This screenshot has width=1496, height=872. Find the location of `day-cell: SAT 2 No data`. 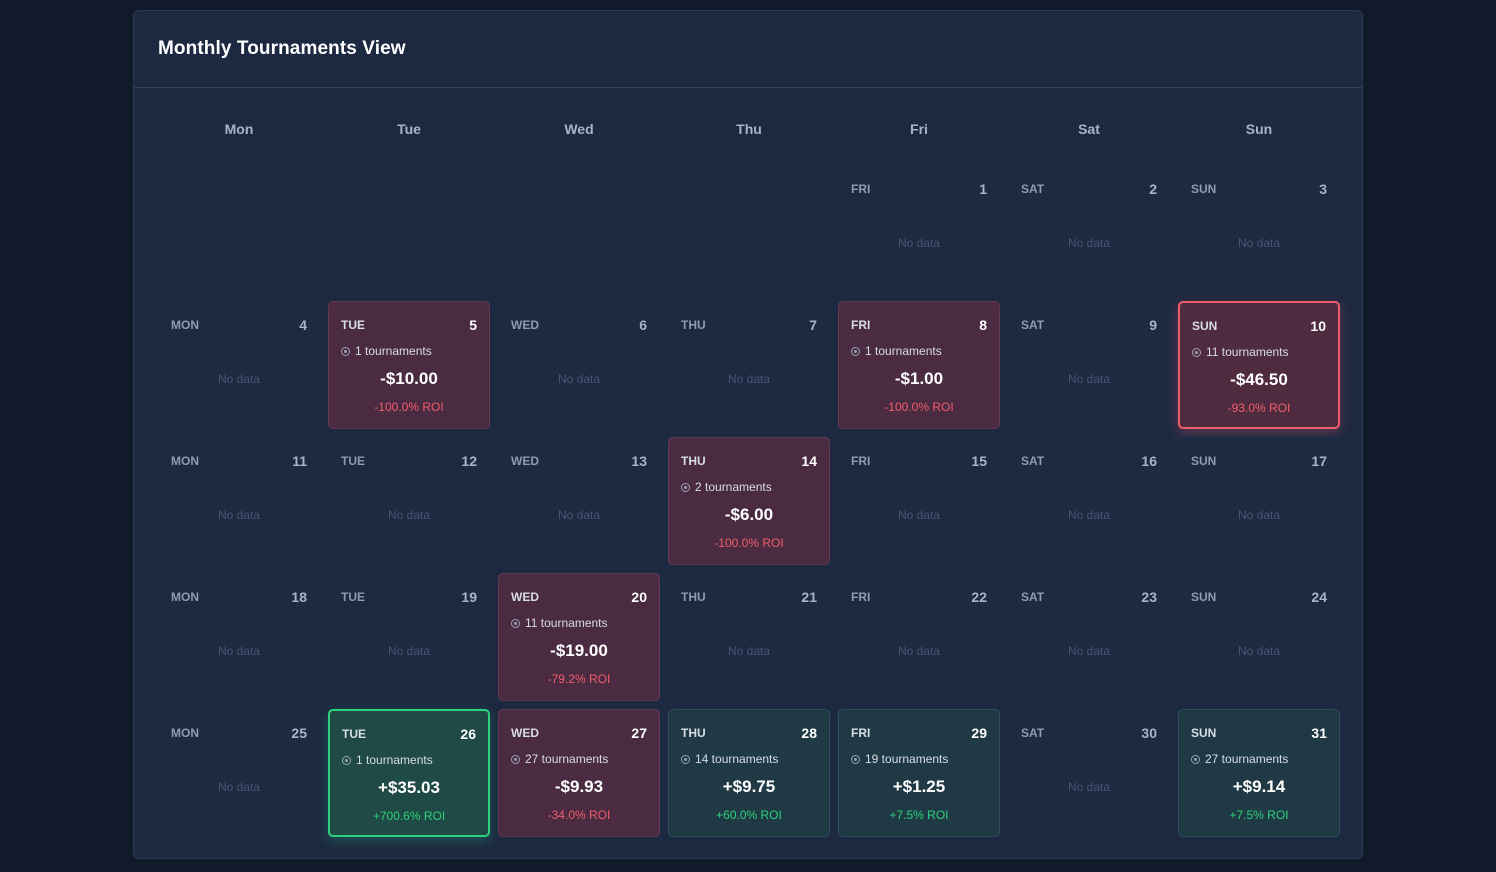

day-cell: SAT 2 No data is located at coordinates (1089, 229).